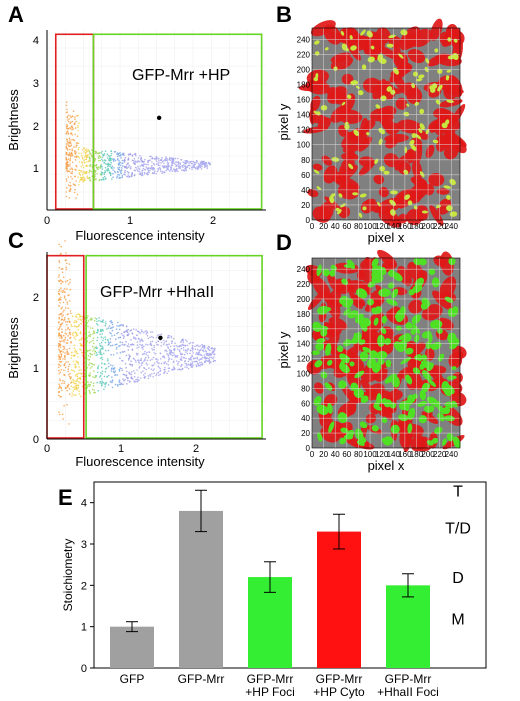 Image resolution: width=520 pixels, height=701 pixels. Describe the element at coordinates (304, 344) in the screenshot. I see `image-ytick: 140` at that location.